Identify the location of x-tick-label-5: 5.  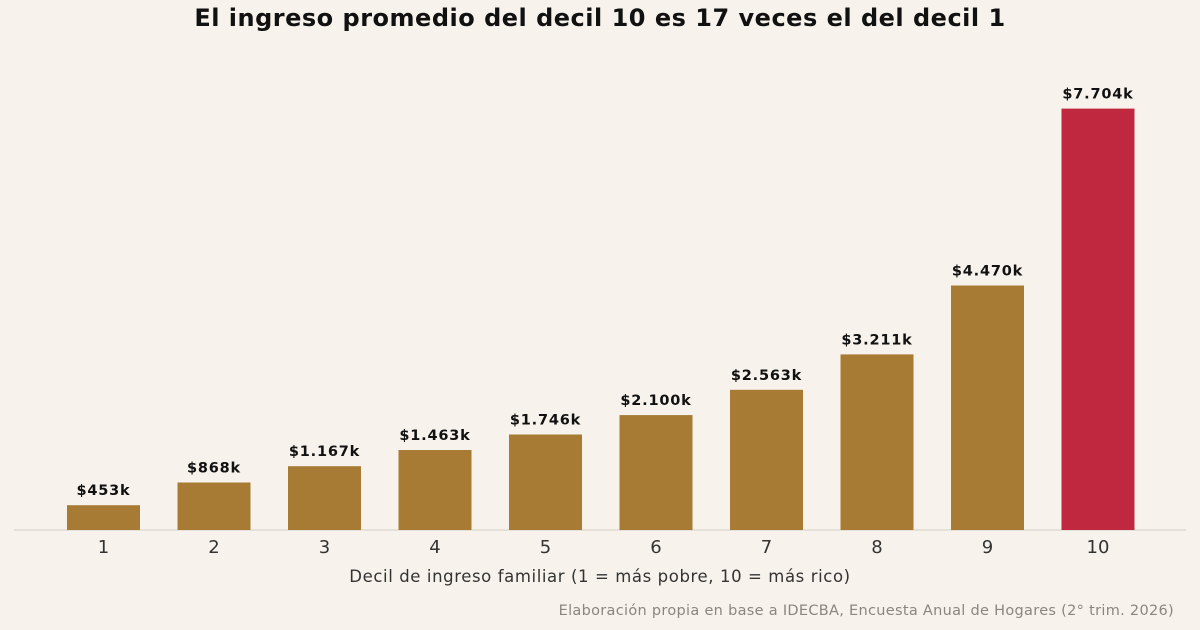
(545, 547).